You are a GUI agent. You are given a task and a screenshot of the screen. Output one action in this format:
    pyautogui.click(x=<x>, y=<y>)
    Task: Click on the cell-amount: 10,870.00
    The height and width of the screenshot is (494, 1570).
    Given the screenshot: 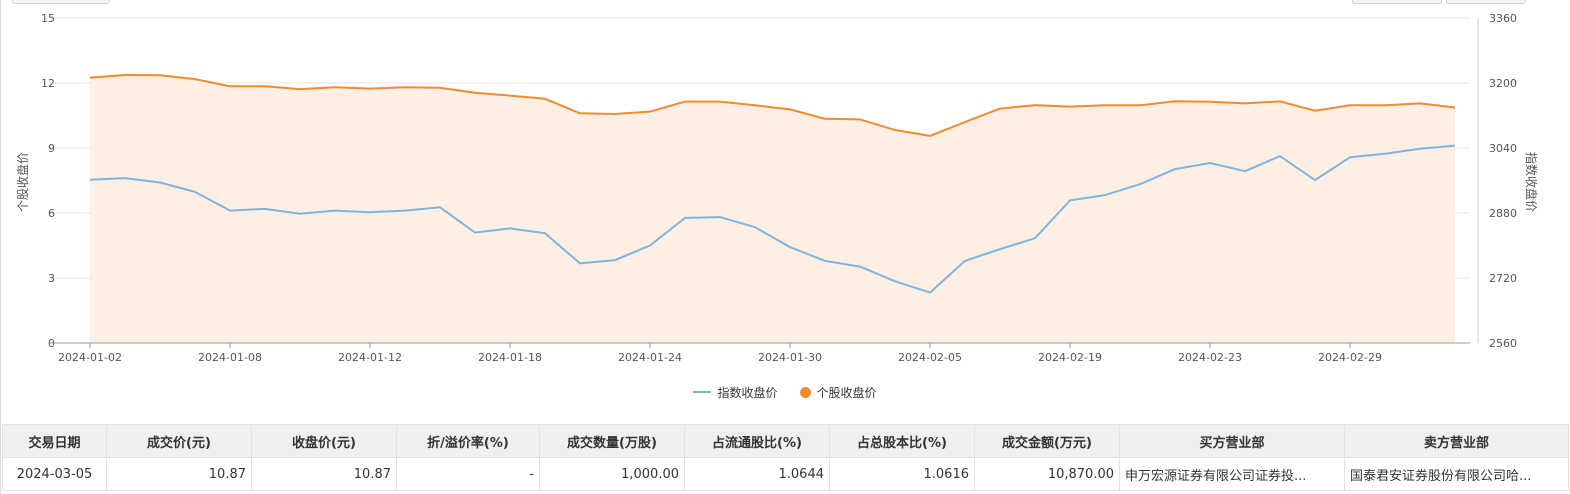 What is the action you would take?
    pyautogui.click(x=1047, y=474)
    